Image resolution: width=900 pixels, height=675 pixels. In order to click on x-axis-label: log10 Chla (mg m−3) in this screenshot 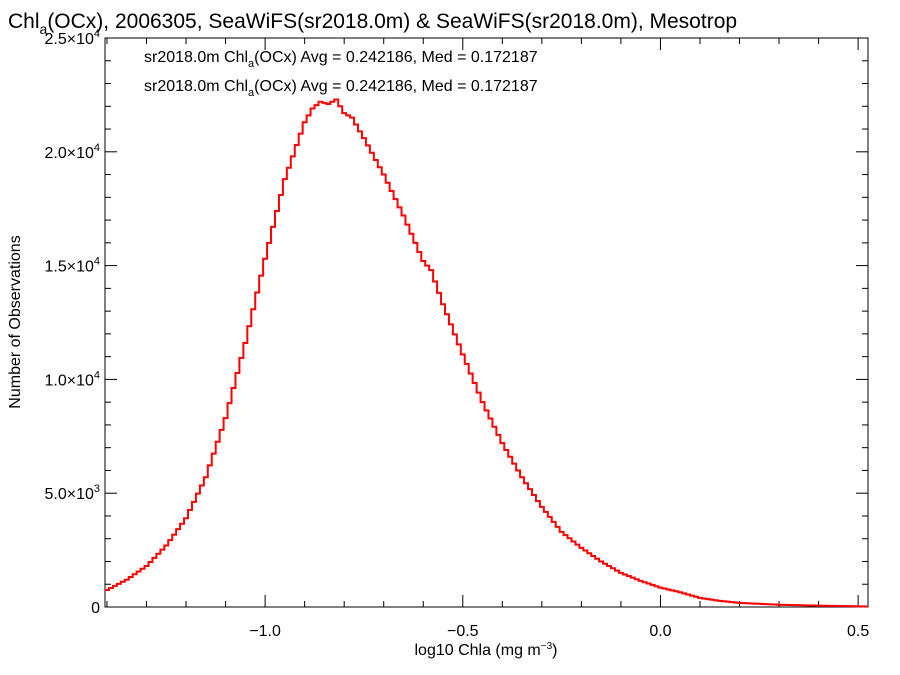, I will do `click(485, 650)`.